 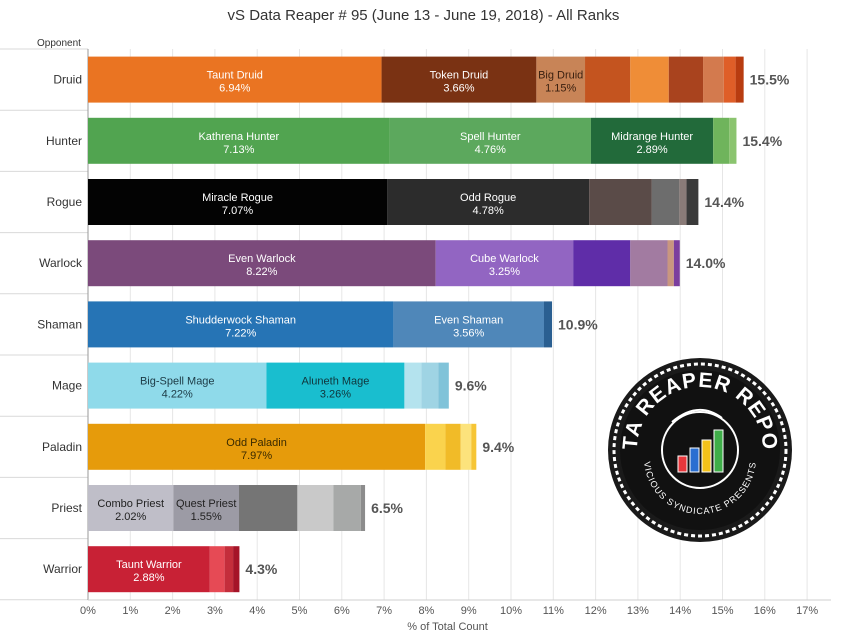 I want to click on category-label: Rogue, so click(x=65, y=202).